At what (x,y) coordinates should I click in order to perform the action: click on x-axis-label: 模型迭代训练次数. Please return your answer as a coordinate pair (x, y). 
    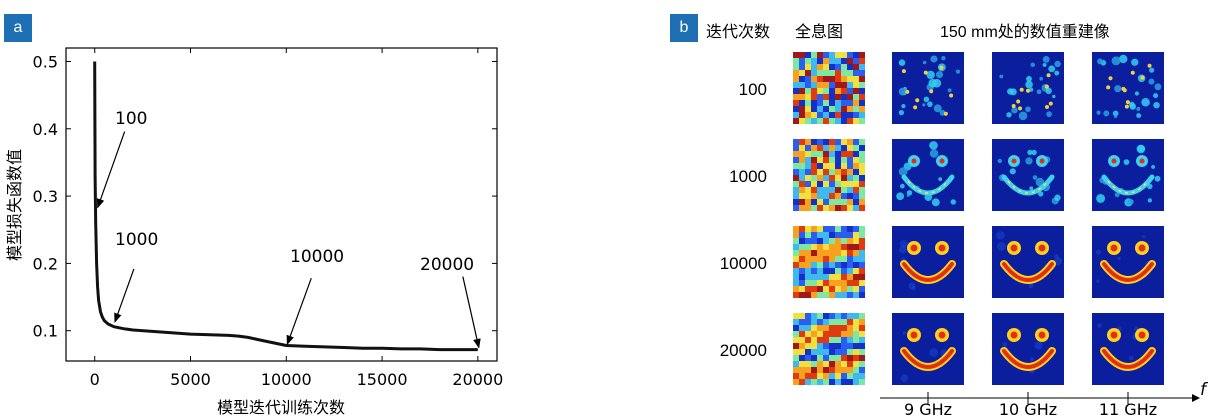
    Looking at the image, I should click on (281, 407).